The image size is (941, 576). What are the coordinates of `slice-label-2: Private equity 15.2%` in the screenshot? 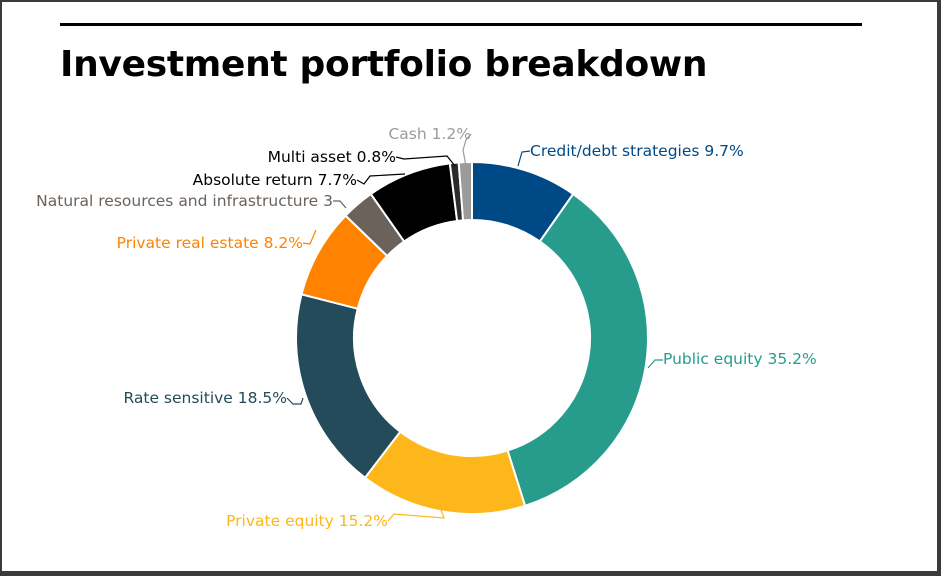 It's located at (307, 521).